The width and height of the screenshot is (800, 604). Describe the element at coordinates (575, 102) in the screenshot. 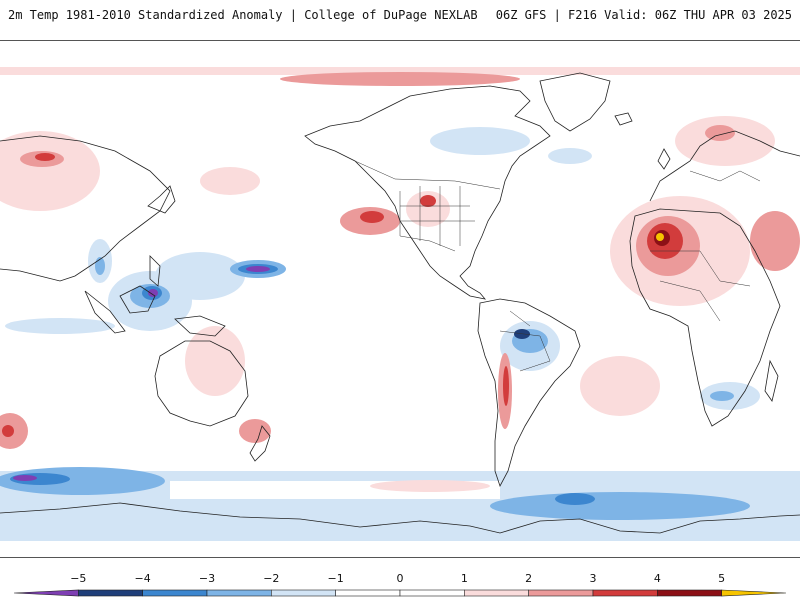

I see `coastline-greenland` at that location.